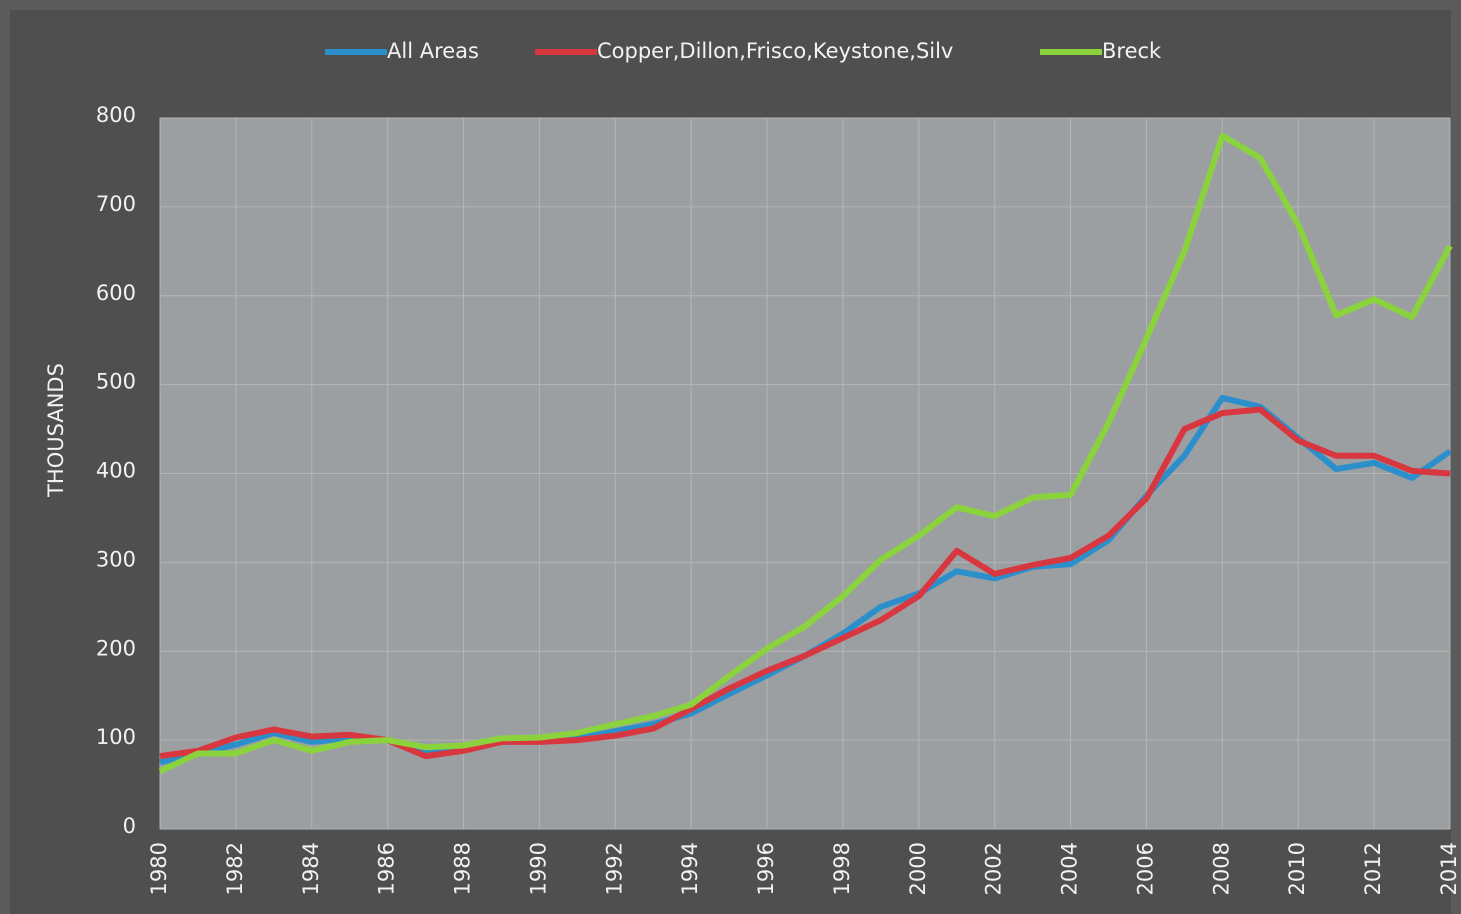  Describe the element at coordinates (538, 868) in the screenshot. I see `x-tick-label: 1990` at that location.